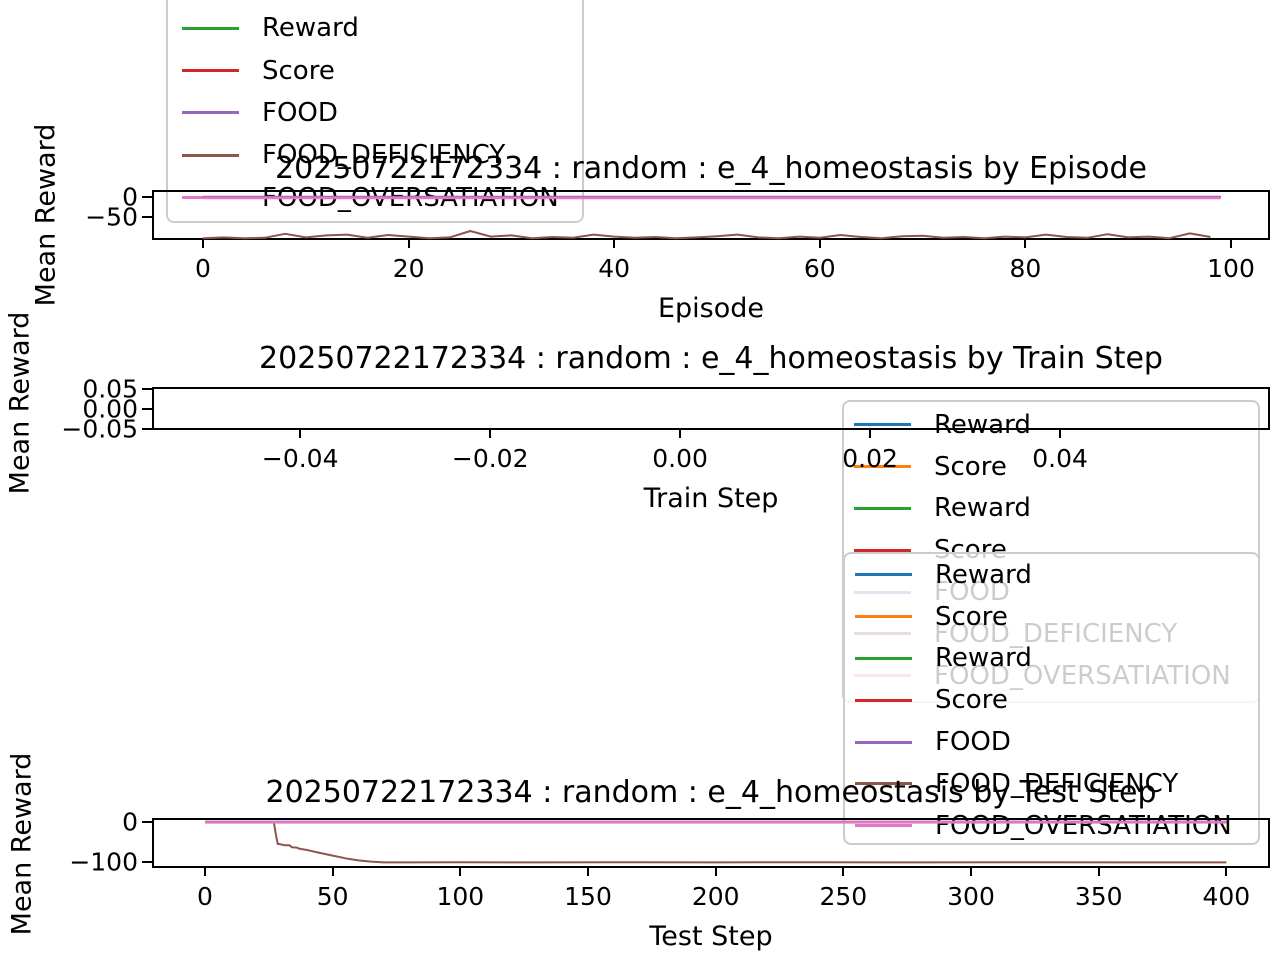 The width and height of the screenshot is (1280, 960). Describe the element at coordinates (110, 409) in the screenshot. I see `y-tick-label: 0.00` at that location.